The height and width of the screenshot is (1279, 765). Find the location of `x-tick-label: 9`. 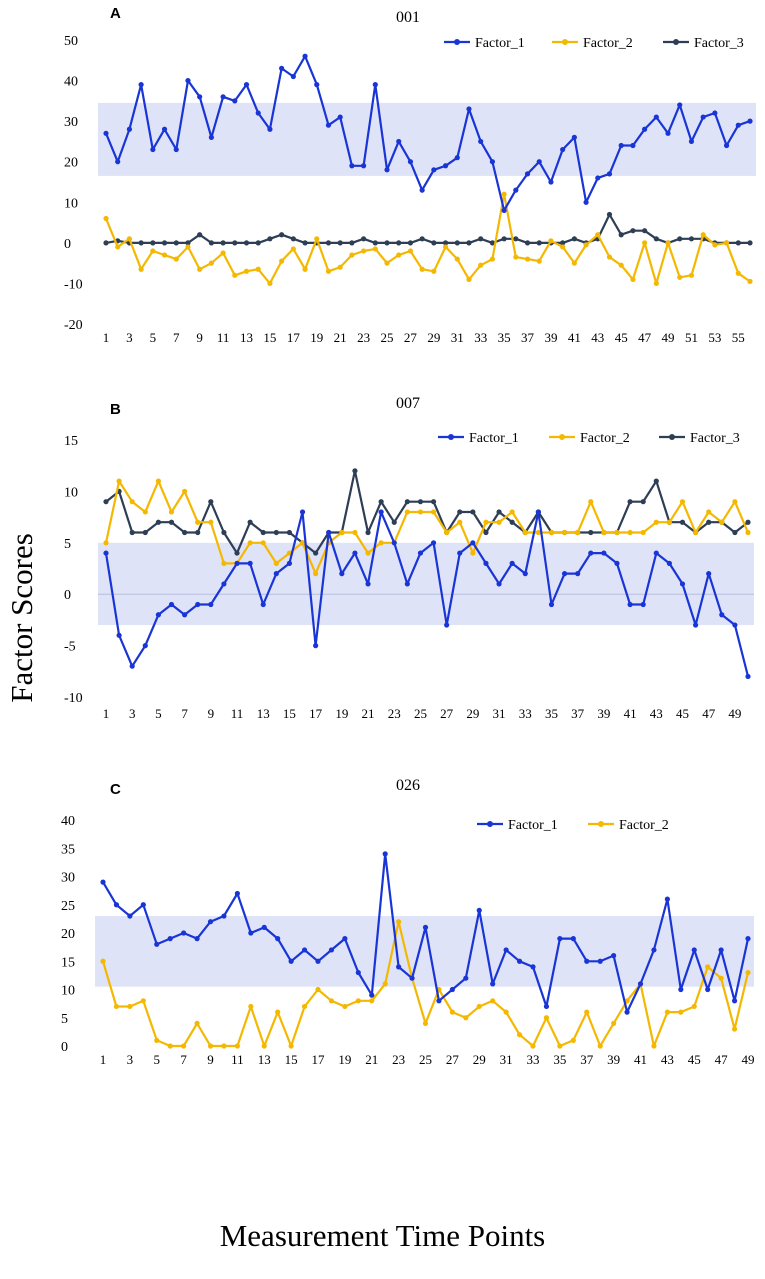

x-tick-label: 9 is located at coordinates (211, 713).